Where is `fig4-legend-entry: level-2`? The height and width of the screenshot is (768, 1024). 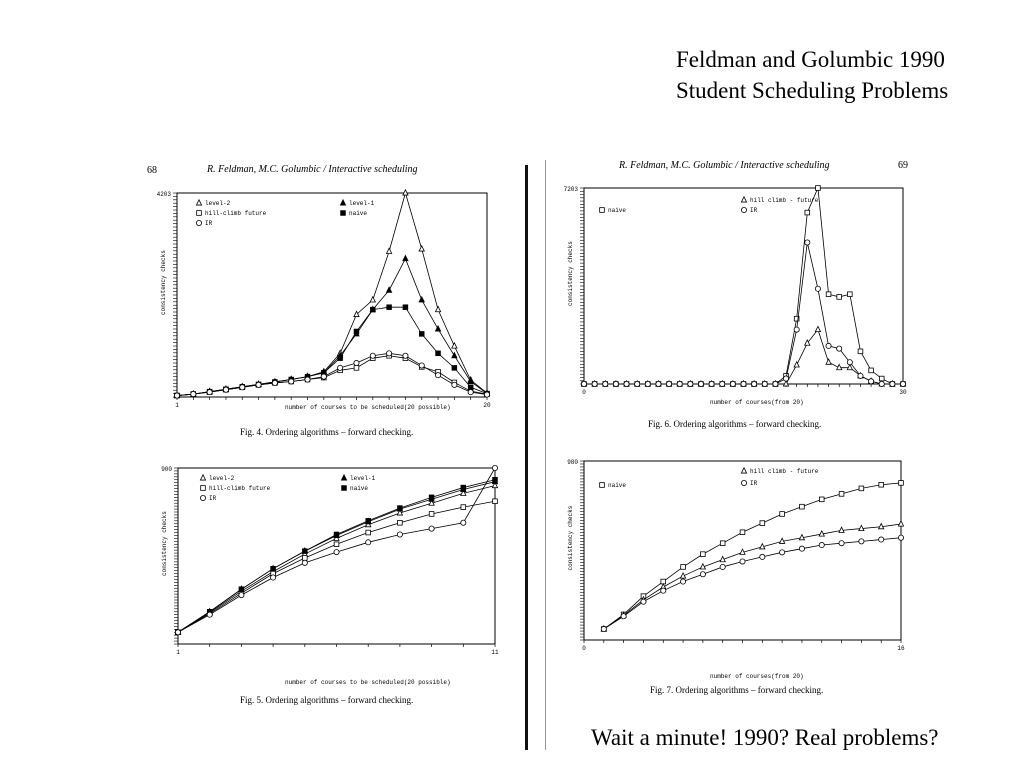 fig4-legend-entry: level-2 is located at coordinates (213, 202).